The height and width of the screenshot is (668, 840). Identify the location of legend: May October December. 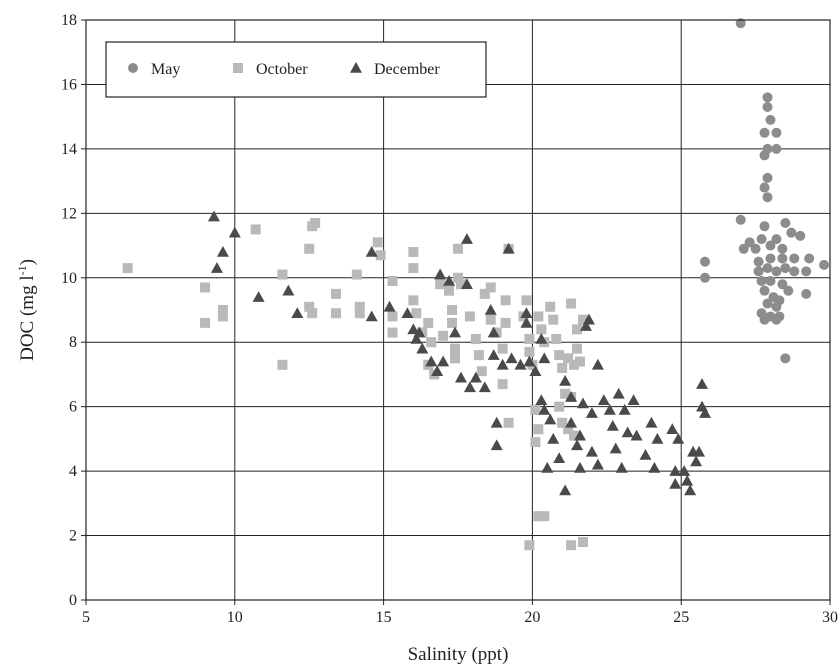
(296, 69).